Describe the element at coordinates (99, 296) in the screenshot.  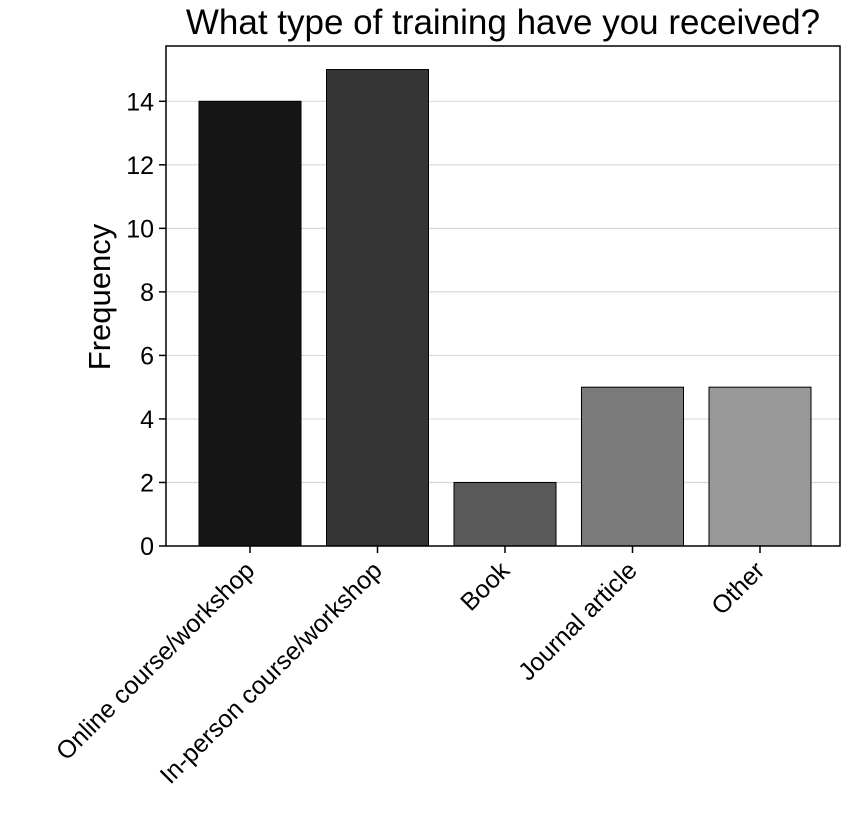
I see `y-axis-label: Frequency` at that location.